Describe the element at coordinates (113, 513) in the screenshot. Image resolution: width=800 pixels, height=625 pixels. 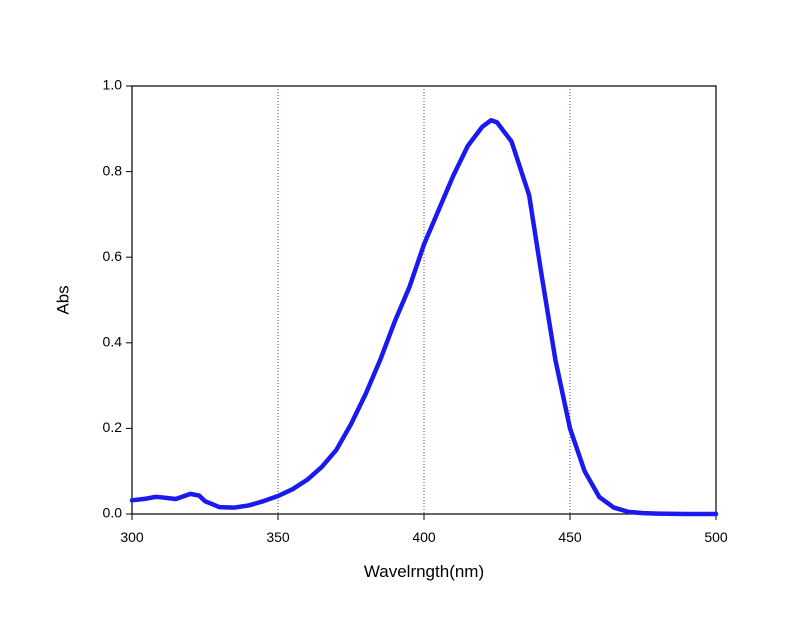
I see `y-tick-label: 0.0` at that location.